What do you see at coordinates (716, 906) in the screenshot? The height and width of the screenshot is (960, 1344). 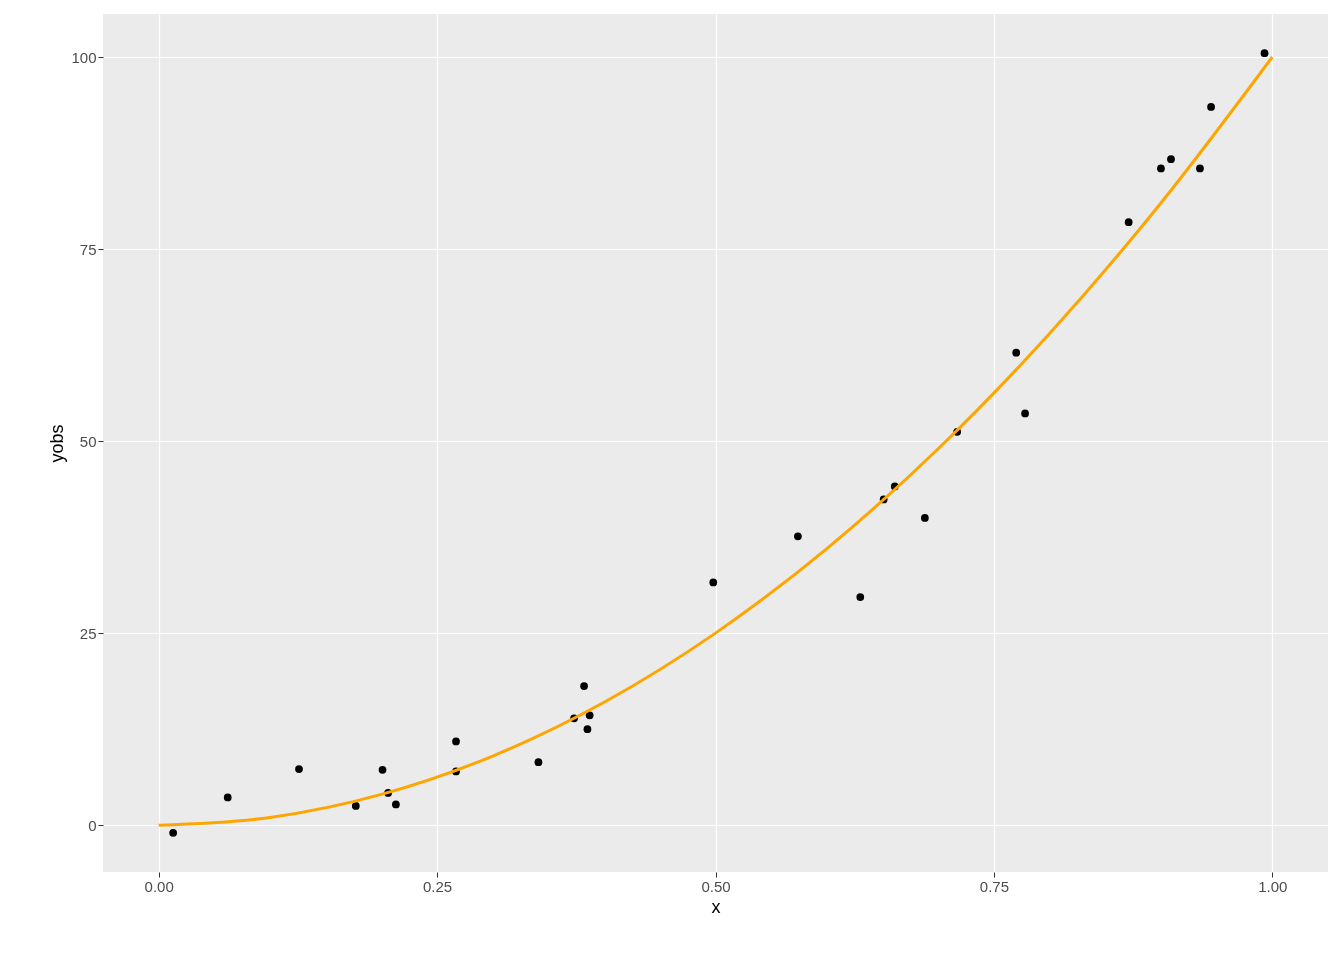 I see `x-axis-title: x` at bounding box center [716, 906].